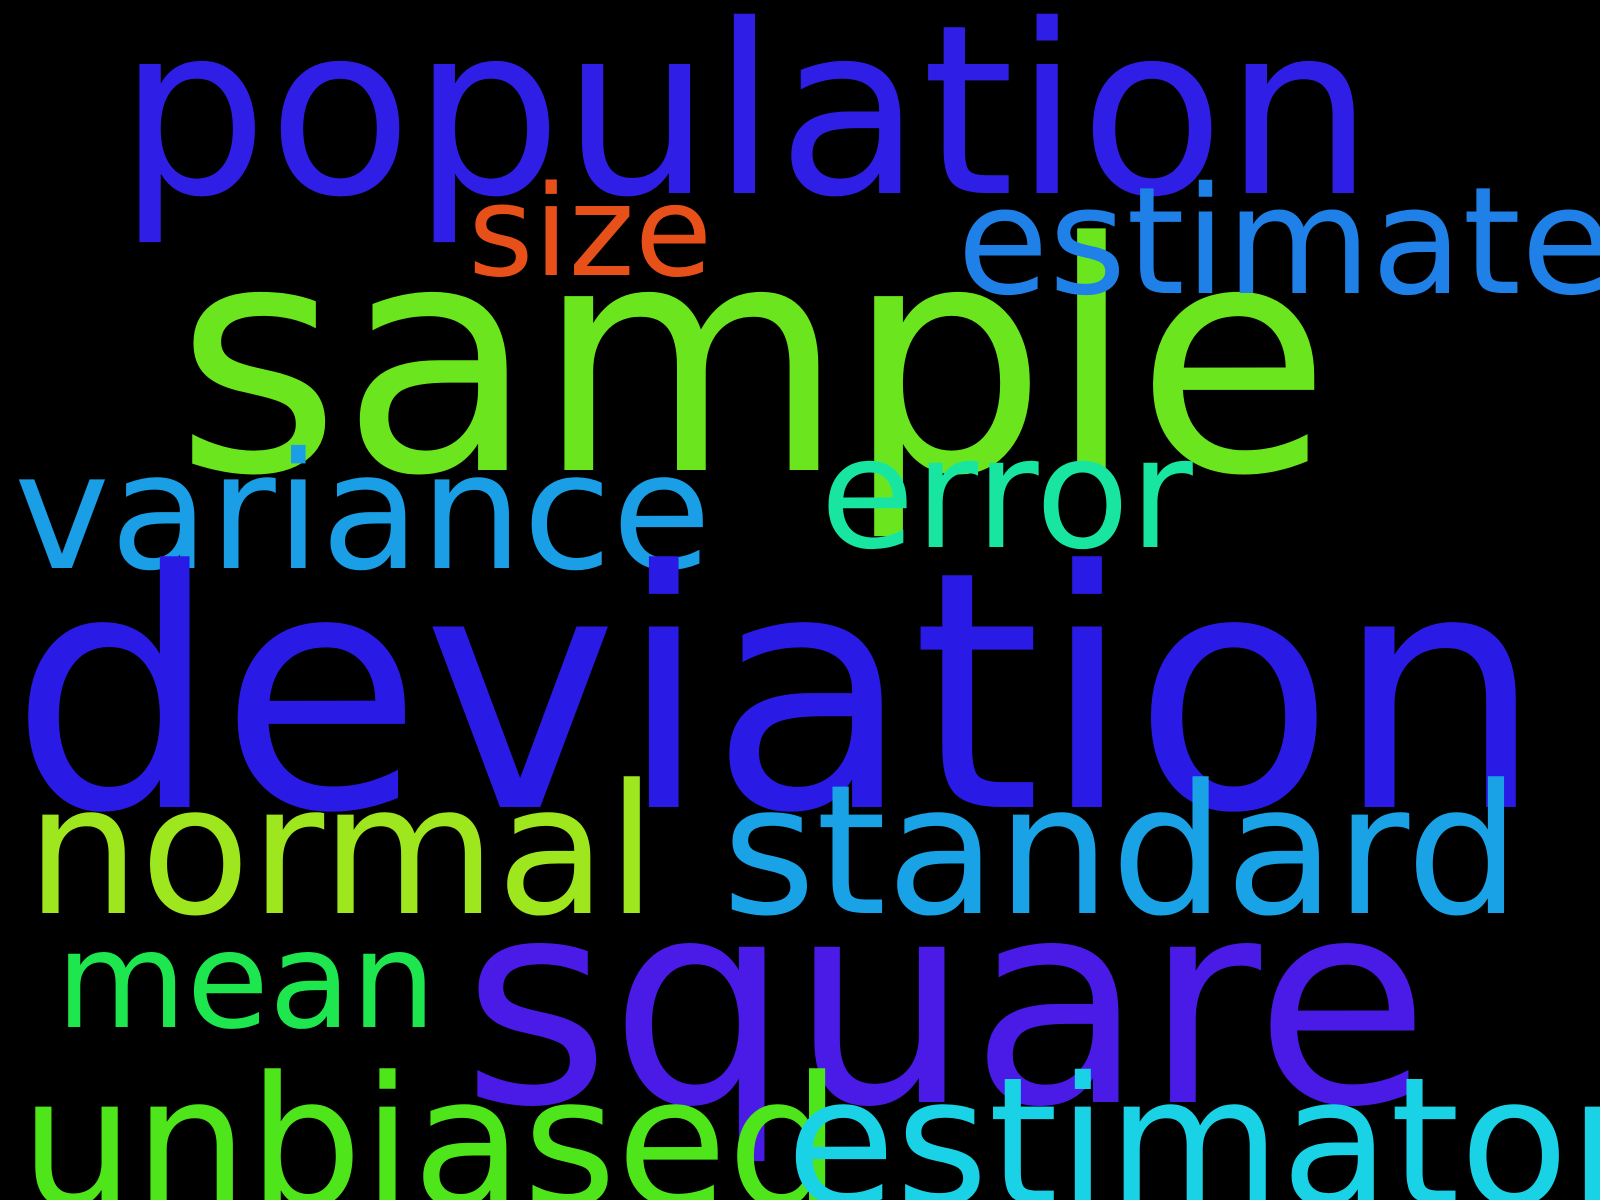 The width and height of the screenshot is (1600, 1200). Describe the element at coordinates (363, 513) in the screenshot. I see `word-variance: variance` at that location.